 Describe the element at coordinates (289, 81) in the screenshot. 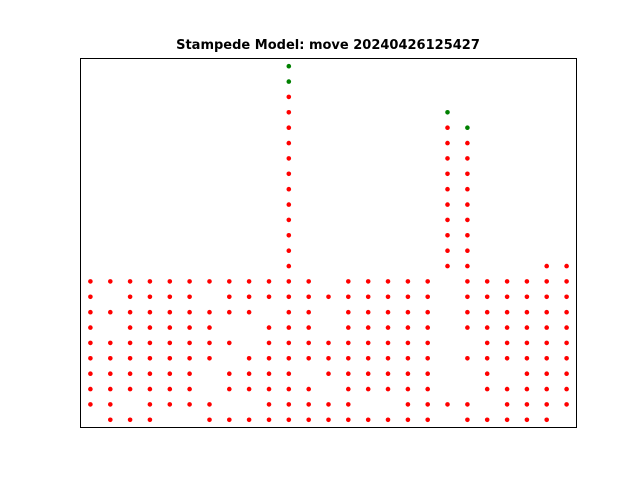

I see `green-point` at that location.